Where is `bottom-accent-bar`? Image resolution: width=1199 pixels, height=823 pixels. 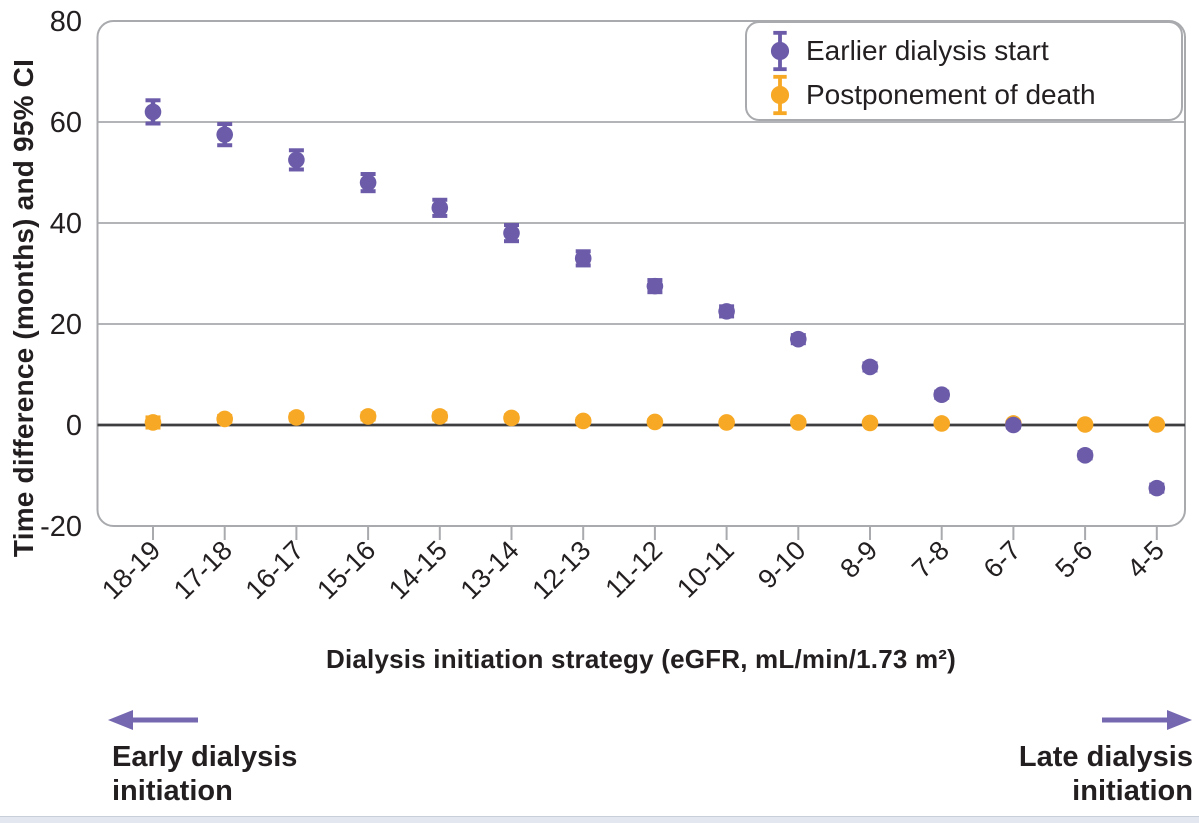 bottom-accent-bar is located at coordinates (599, 819).